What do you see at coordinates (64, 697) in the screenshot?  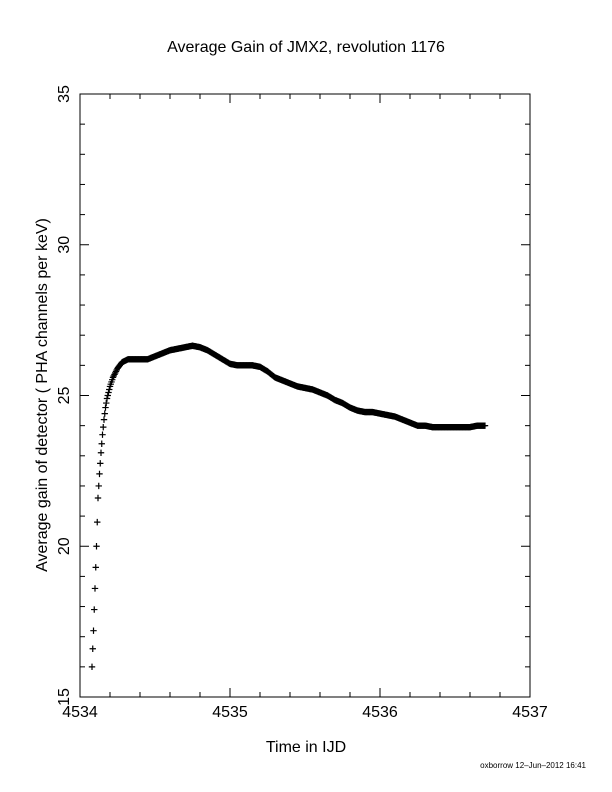 I see `y-tick-label: 15` at bounding box center [64, 697].